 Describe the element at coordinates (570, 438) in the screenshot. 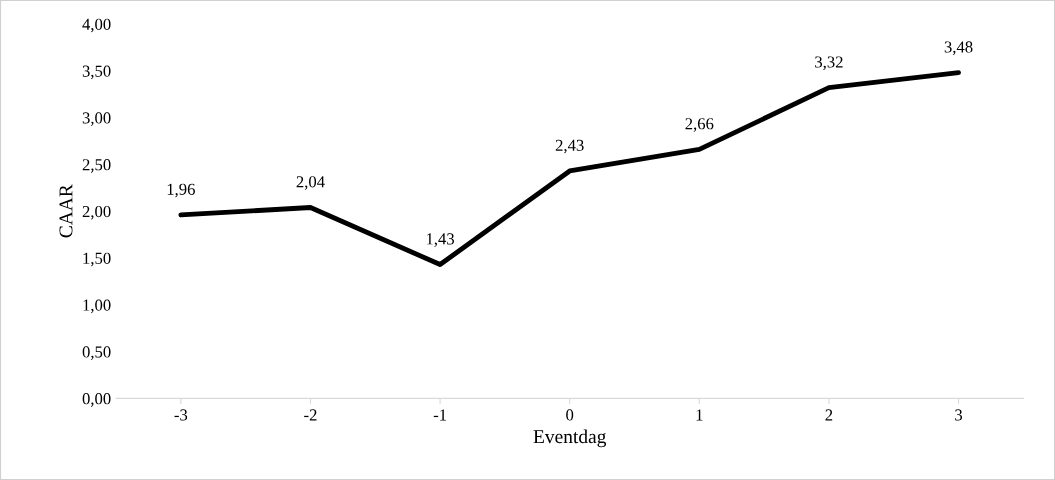

I see `x-axis-title: Eventdag` at that location.